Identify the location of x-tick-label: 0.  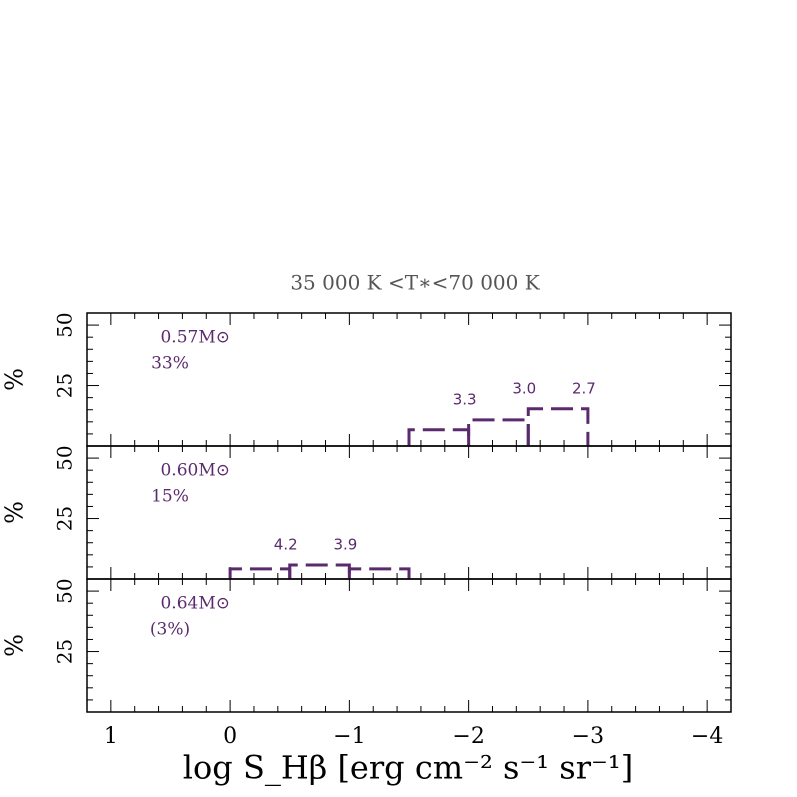
(230, 736).